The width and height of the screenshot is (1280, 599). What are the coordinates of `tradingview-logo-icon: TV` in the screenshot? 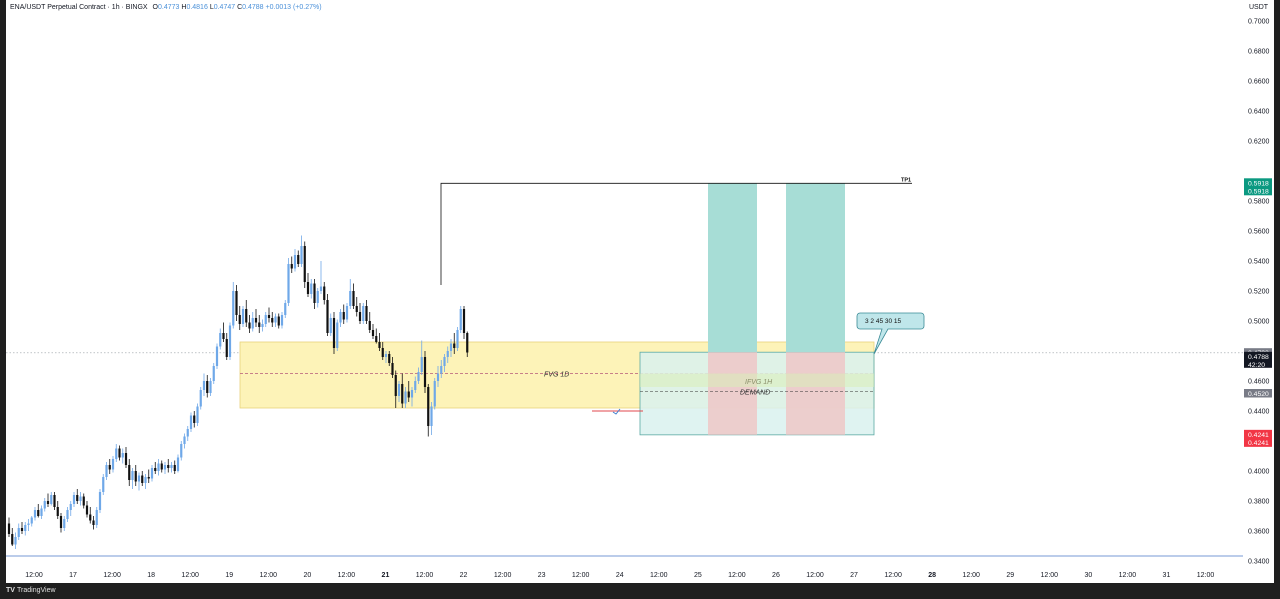 It's located at (10, 590).